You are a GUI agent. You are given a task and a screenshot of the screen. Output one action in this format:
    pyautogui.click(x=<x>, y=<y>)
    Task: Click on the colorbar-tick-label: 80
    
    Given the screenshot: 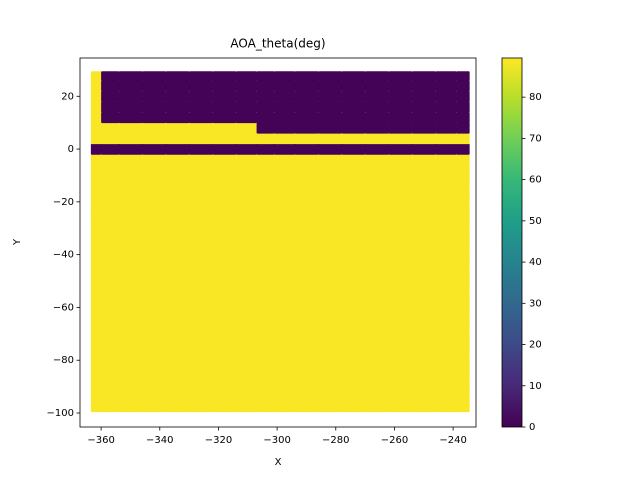 What is the action you would take?
    pyautogui.click(x=535, y=97)
    